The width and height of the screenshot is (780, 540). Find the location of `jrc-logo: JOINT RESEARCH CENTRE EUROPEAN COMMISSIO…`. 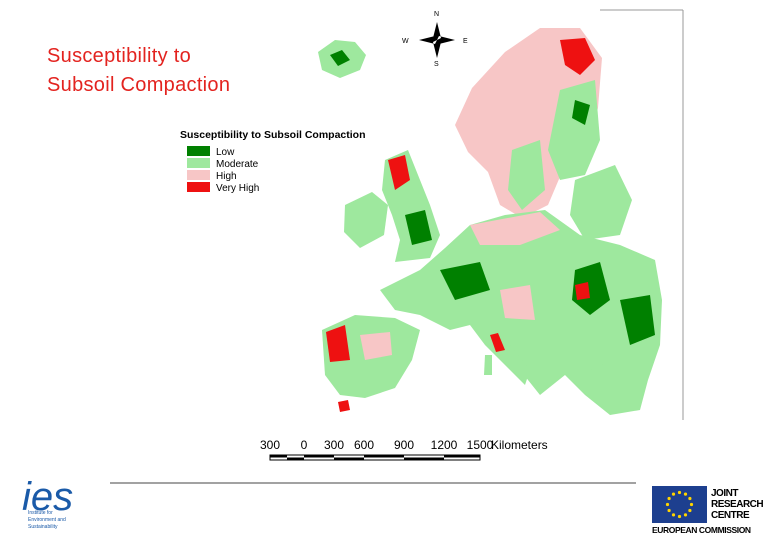

jrc-logo: JOINT RESEARCH CENTRE EUROPEAN COMMISSIO… is located at coordinates (708, 510).